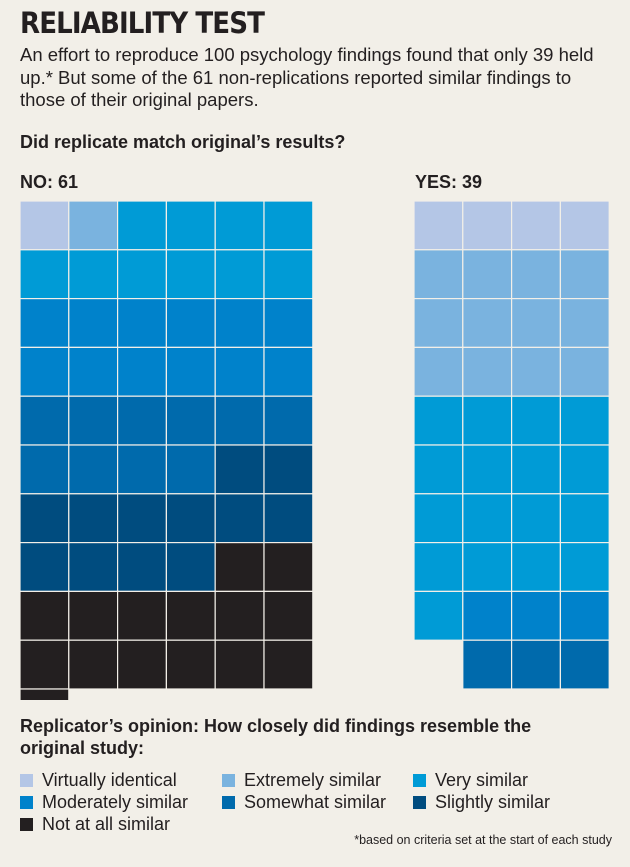  What do you see at coordinates (109, 779) in the screenshot?
I see `legend-label: Virtually identical` at bounding box center [109, 779].